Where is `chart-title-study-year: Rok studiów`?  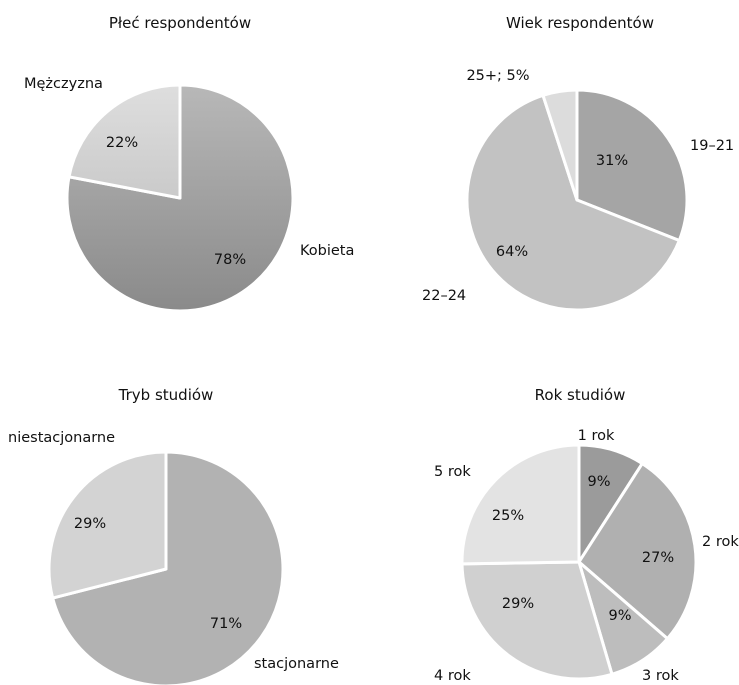
chart-title-study-year: Rok studiów is located at coordinates (580, 395).